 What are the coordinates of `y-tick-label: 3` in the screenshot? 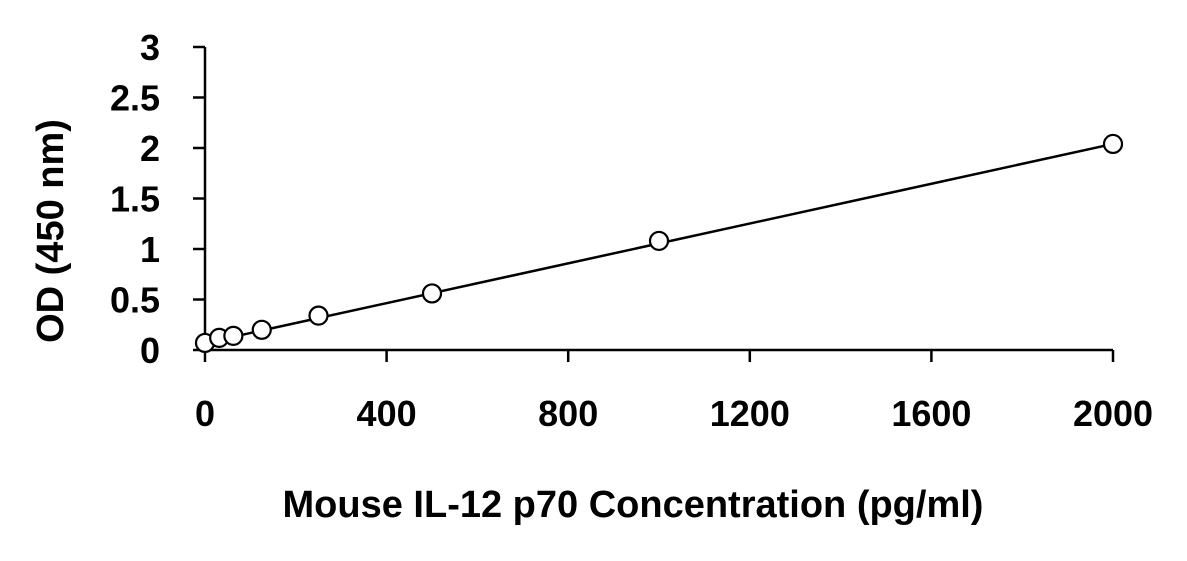 It's located at (150, 47).